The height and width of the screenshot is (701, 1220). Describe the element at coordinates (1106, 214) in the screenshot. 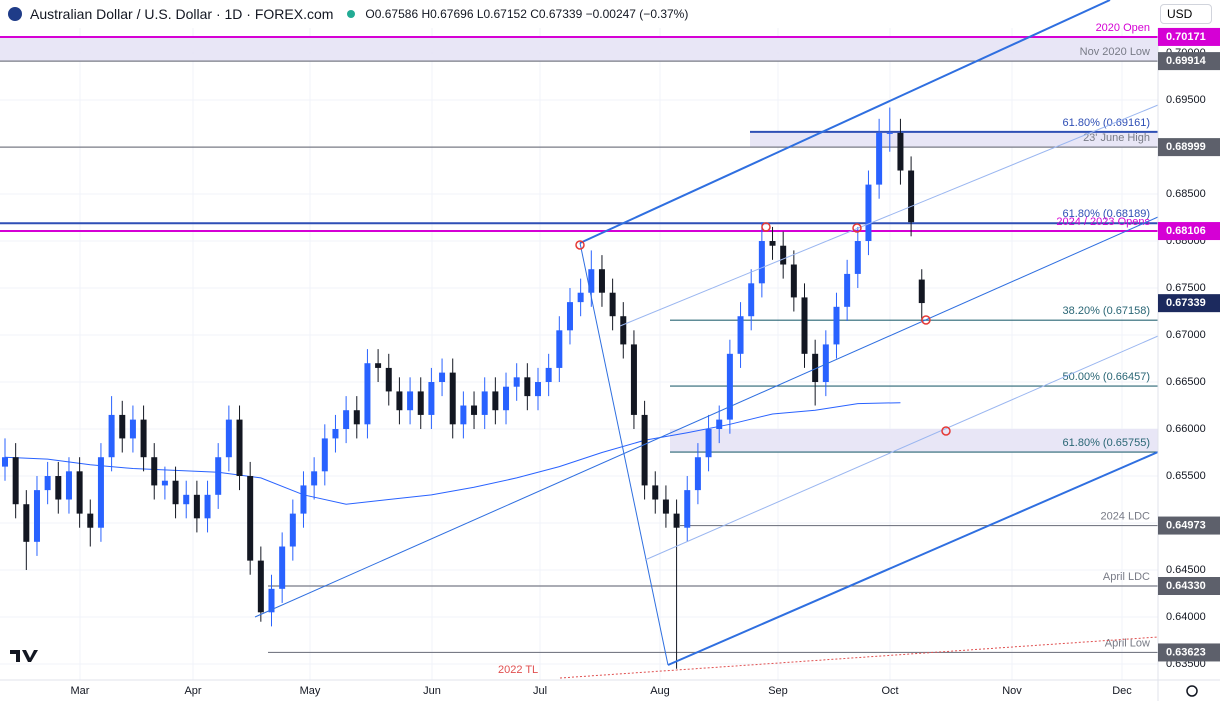

I see `level-note: 61.80% (0.68189)` at that location.